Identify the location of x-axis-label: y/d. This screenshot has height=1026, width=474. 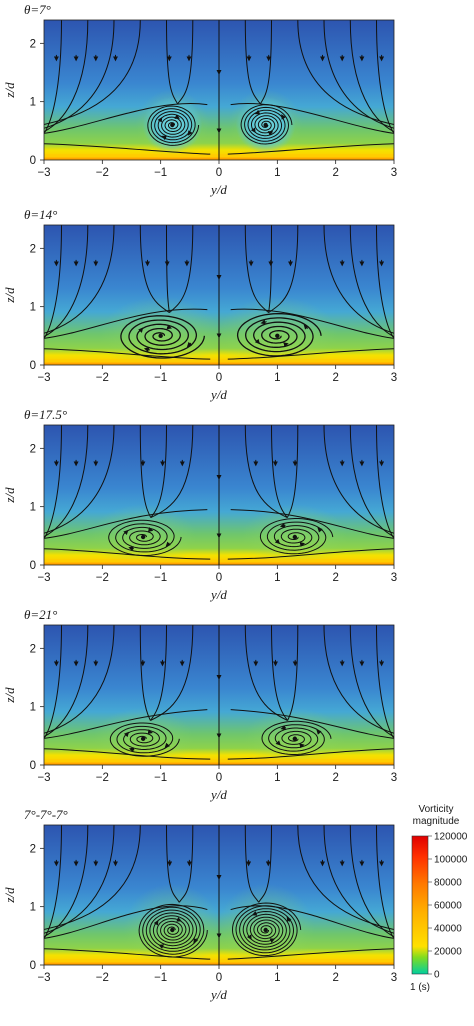
(218, 794).